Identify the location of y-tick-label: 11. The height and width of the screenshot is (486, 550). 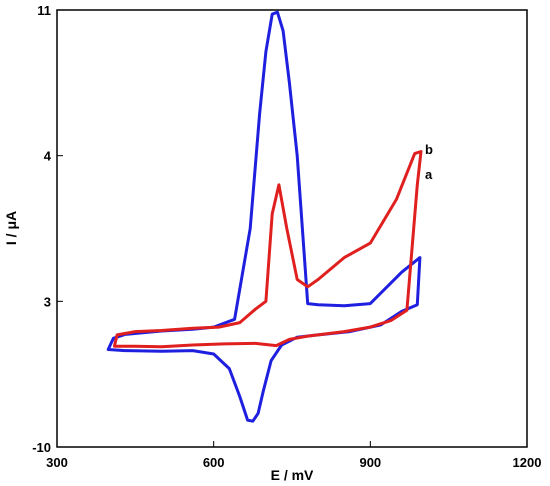
(44, 10).